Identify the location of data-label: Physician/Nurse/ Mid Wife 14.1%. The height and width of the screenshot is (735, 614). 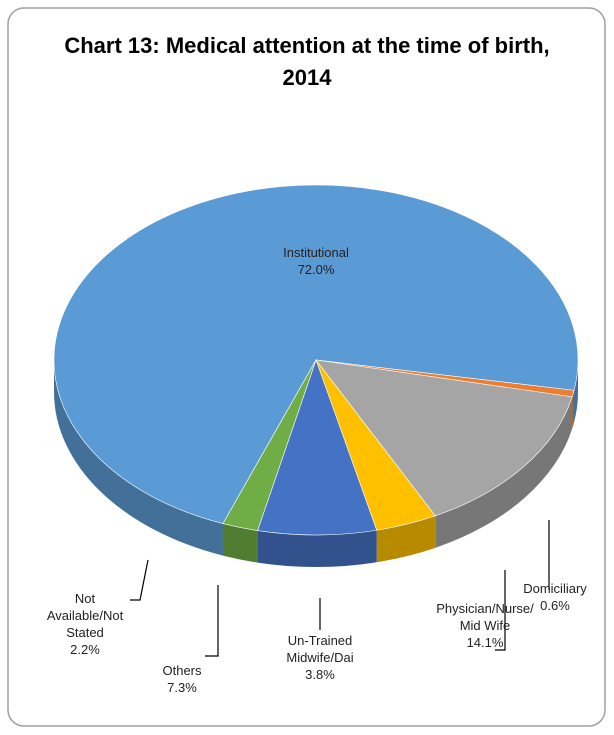
(485, 625).